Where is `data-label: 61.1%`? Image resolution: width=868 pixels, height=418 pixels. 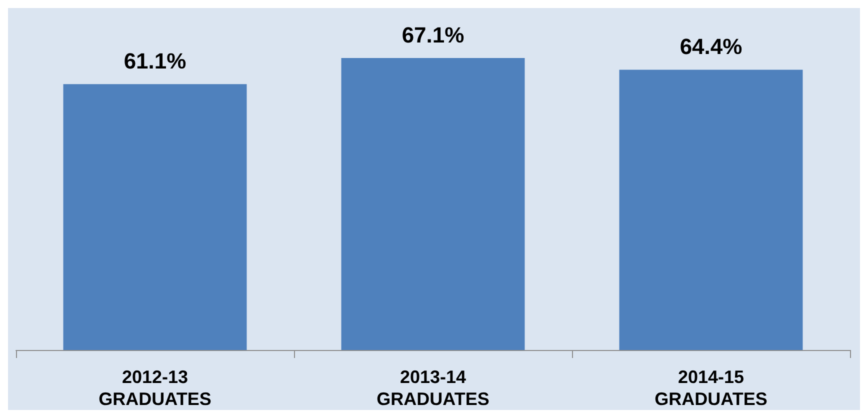
data-label: 61.1% is located at coordinates (155, 61).